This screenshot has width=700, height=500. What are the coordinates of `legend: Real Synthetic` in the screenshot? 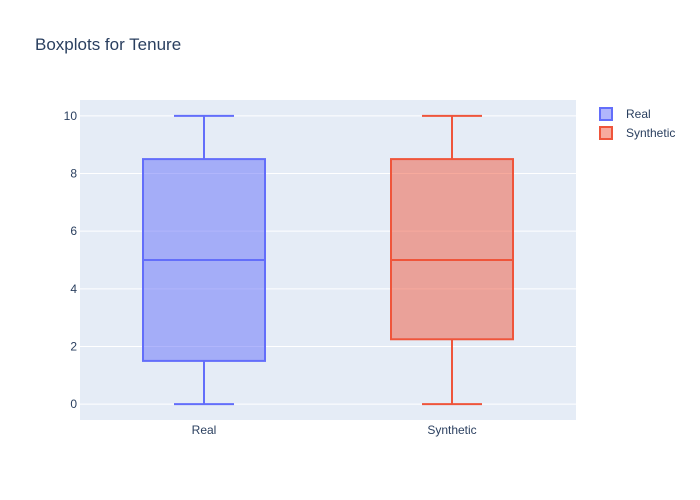 It's located at (637, 123).